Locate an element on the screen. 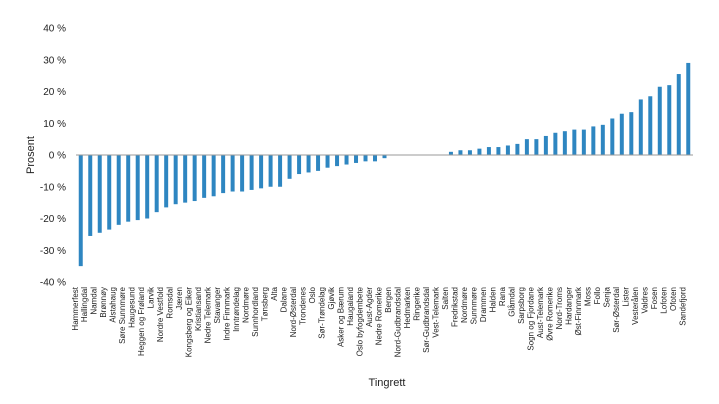 This screenshot has height=404, width=719. x-category-label: Romsdal is located at coordinates (170, 303).